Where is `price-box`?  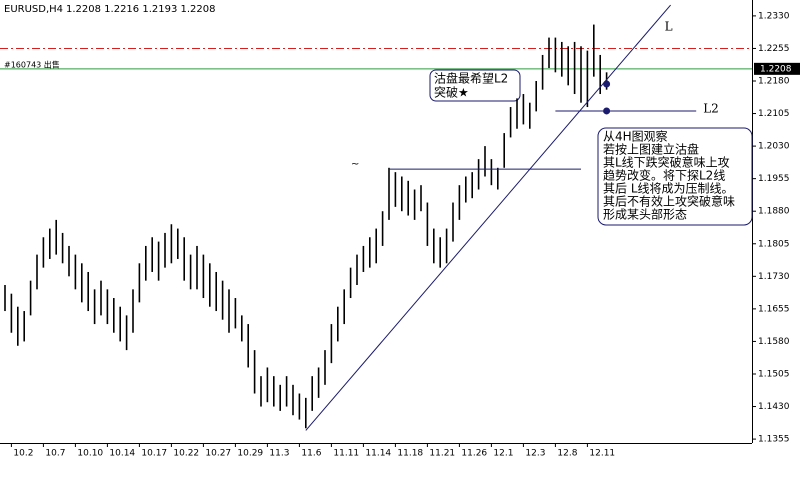
price-box is located at coordinates (777, 68).